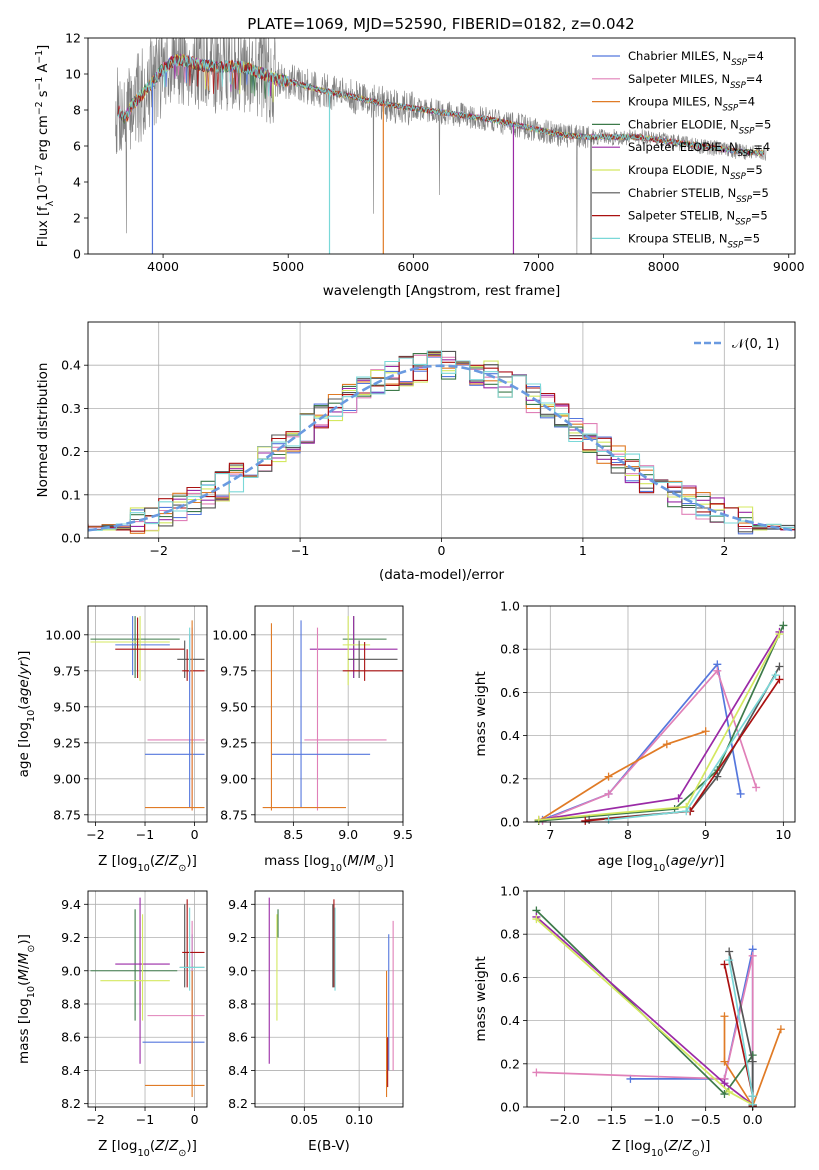  I want to click on weight-vs-age-ytick-label: 0.0, so click(510, 822).